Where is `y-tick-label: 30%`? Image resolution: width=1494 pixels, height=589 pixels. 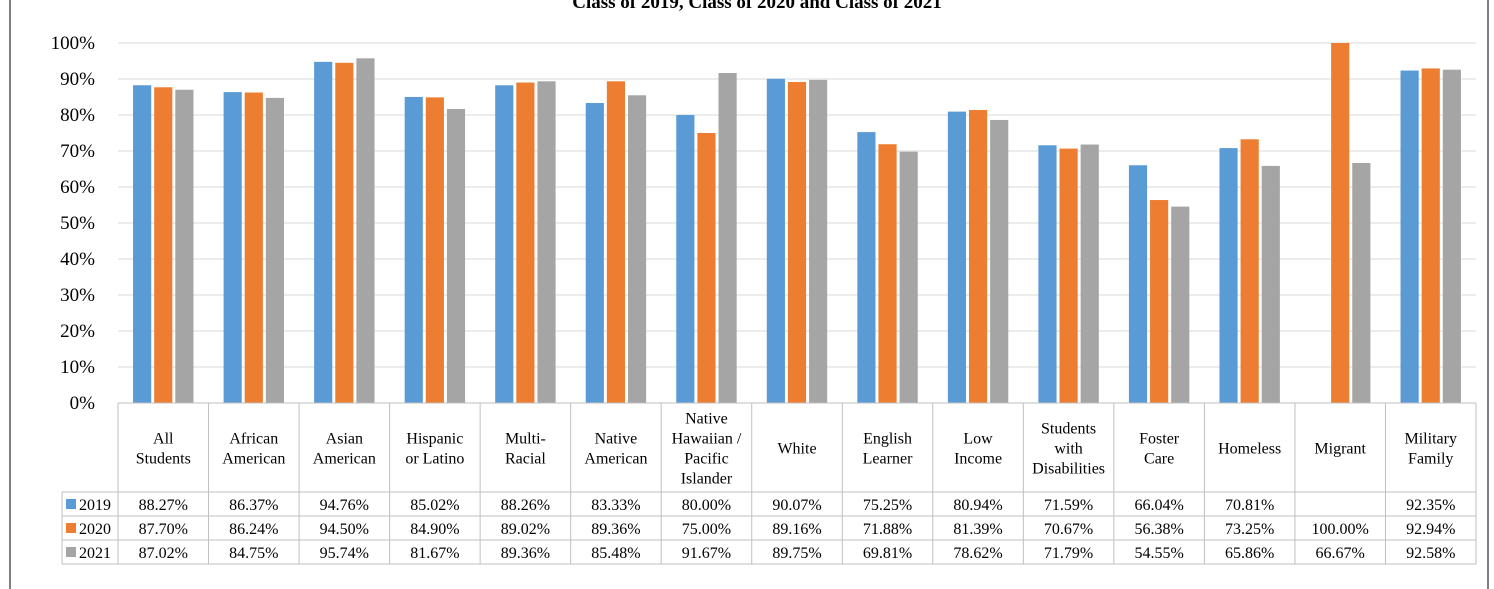 y-tick-label: 30% is located at coordinates (77, 295).